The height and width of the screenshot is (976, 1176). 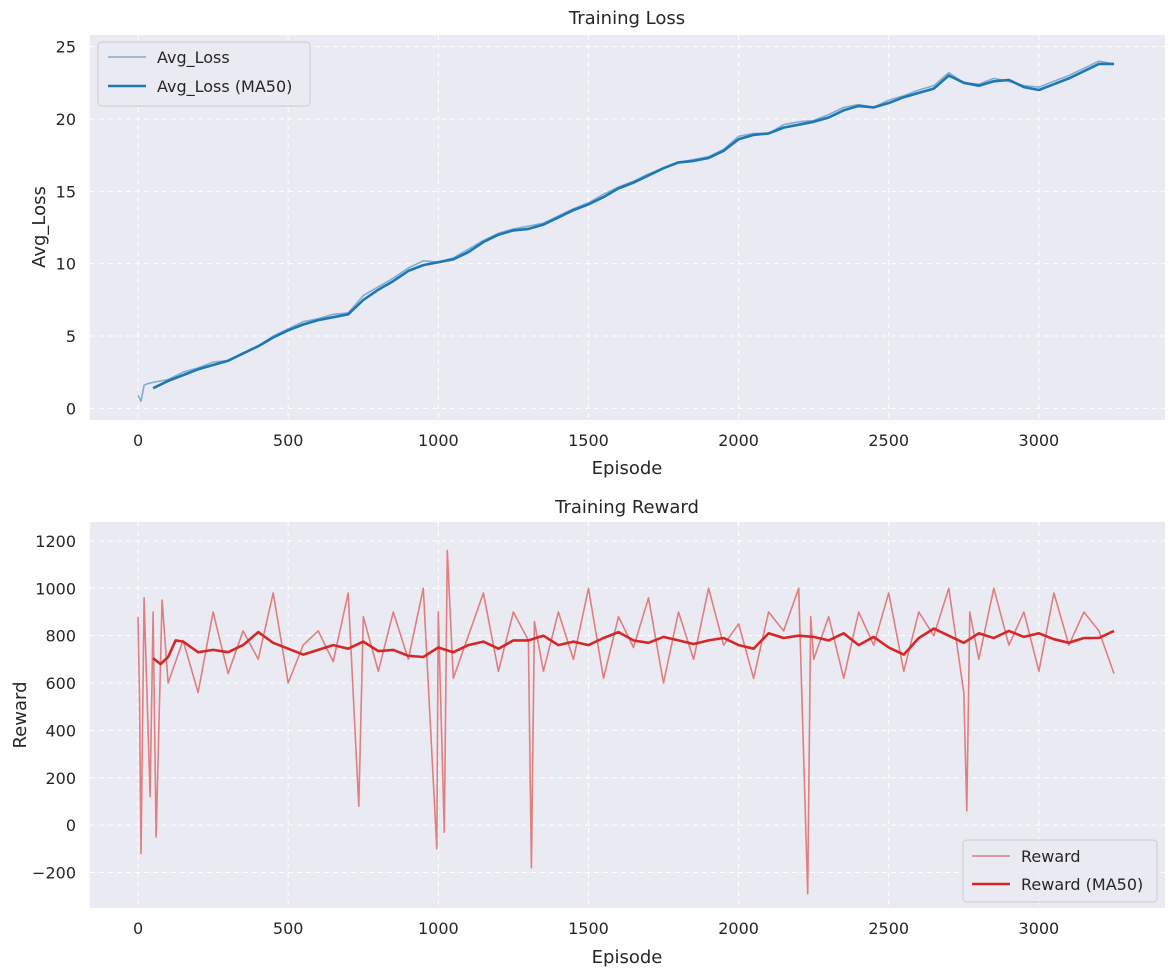 What do you see at coordinates (1082, 884) in the screenshot?
I see `legend-label-reward-ma50: Reward (MA50)` at bounding box center [1082, 884].